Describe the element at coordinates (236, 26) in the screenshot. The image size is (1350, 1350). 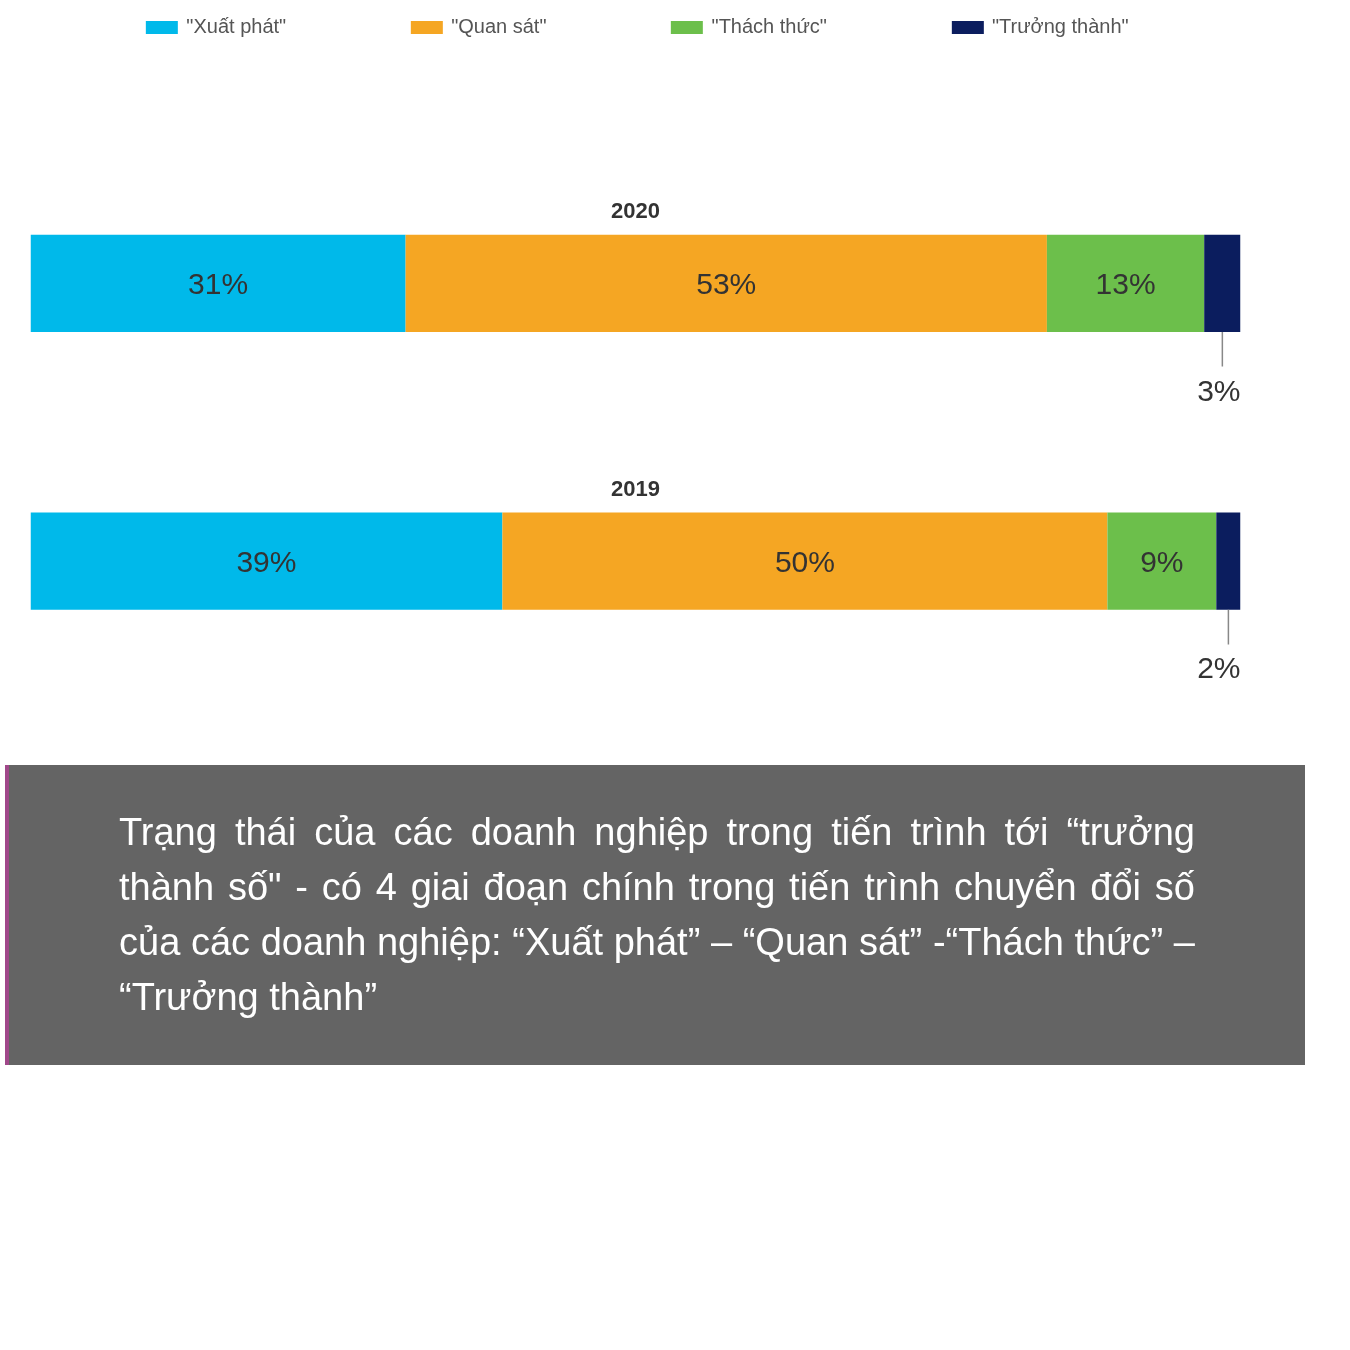
I see `legend-label: "Xuất phát"` at that location.